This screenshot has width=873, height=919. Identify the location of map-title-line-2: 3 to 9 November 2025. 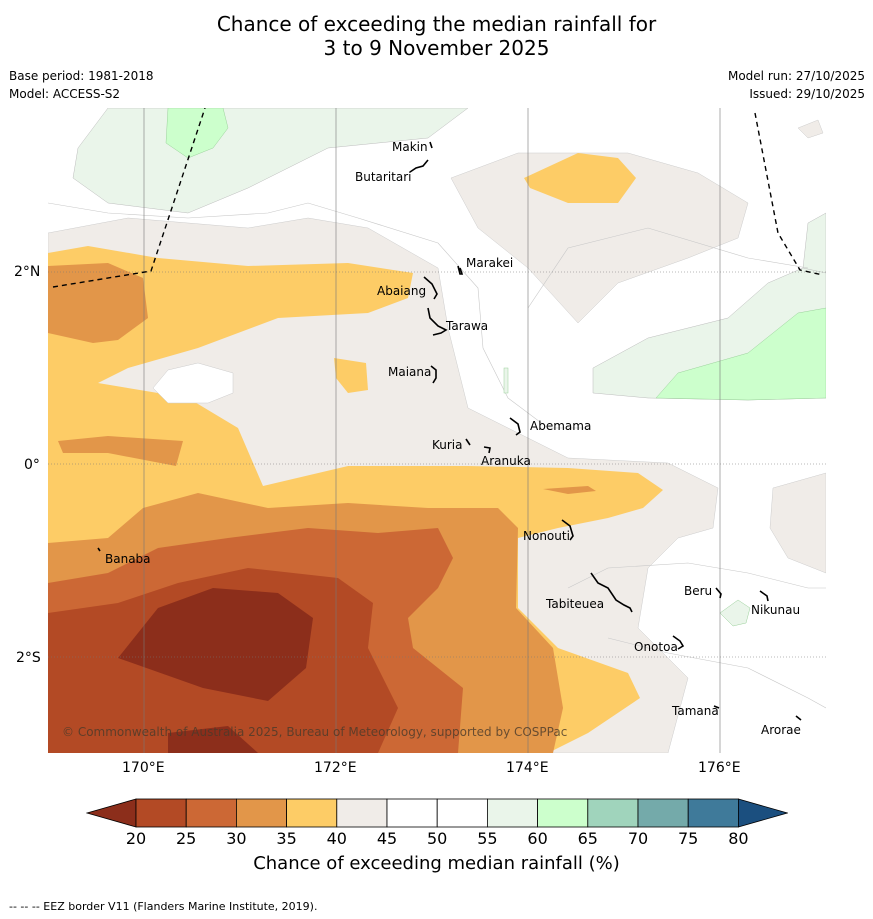
(436, 48).